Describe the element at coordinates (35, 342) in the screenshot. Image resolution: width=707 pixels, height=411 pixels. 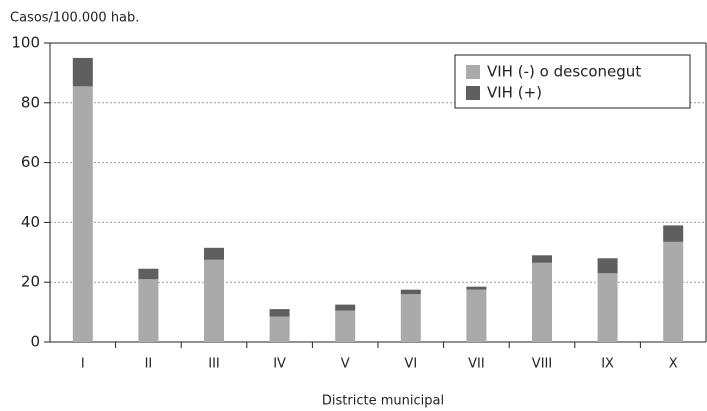
I see `y-tick-label: 0` at that location.